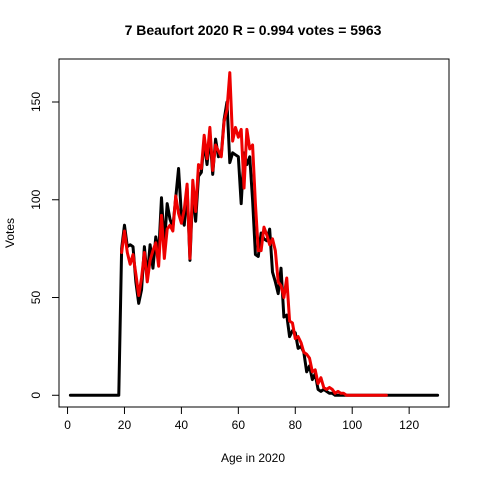 Image resolution: width=480 pixels, height=480 pixels. Describe the element at coordinates (239, 425) in the screenshot. I see `x-tick-label: 60` at that location.